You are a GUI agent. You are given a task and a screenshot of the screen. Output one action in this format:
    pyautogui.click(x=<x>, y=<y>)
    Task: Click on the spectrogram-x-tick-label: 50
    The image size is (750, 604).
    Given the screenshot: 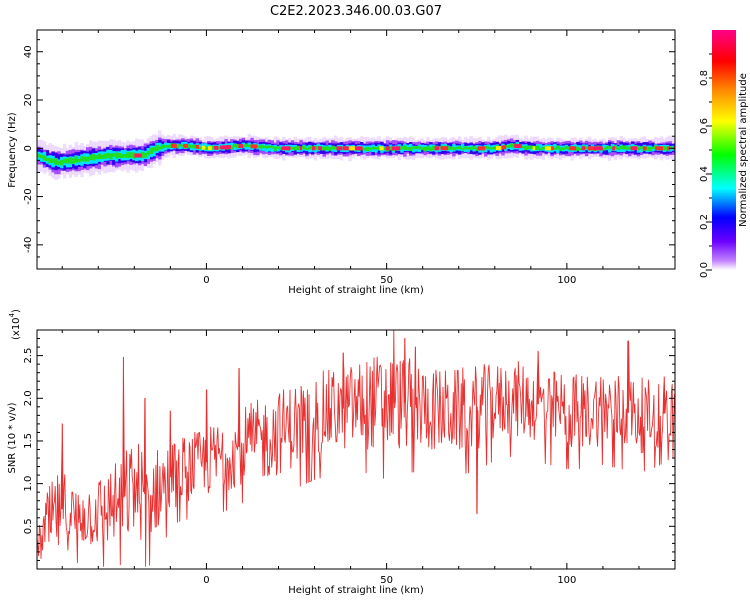 What is the action you would take?
    pyautogui.click(x=386, y=280)
    